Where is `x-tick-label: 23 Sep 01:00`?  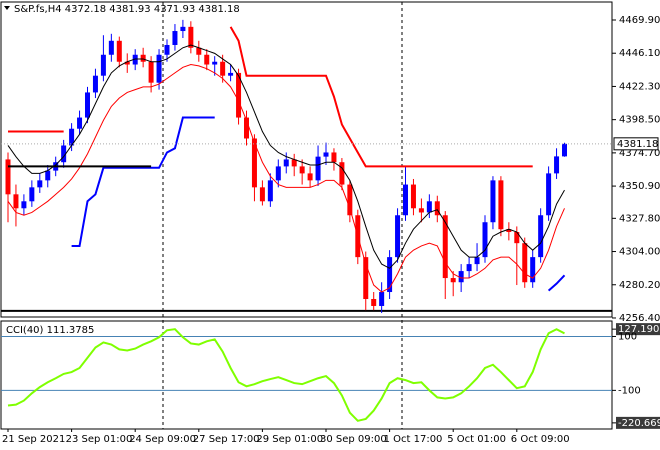 x-tick-label: 23 Sep 01:00 is located at coordinates (99, 439).